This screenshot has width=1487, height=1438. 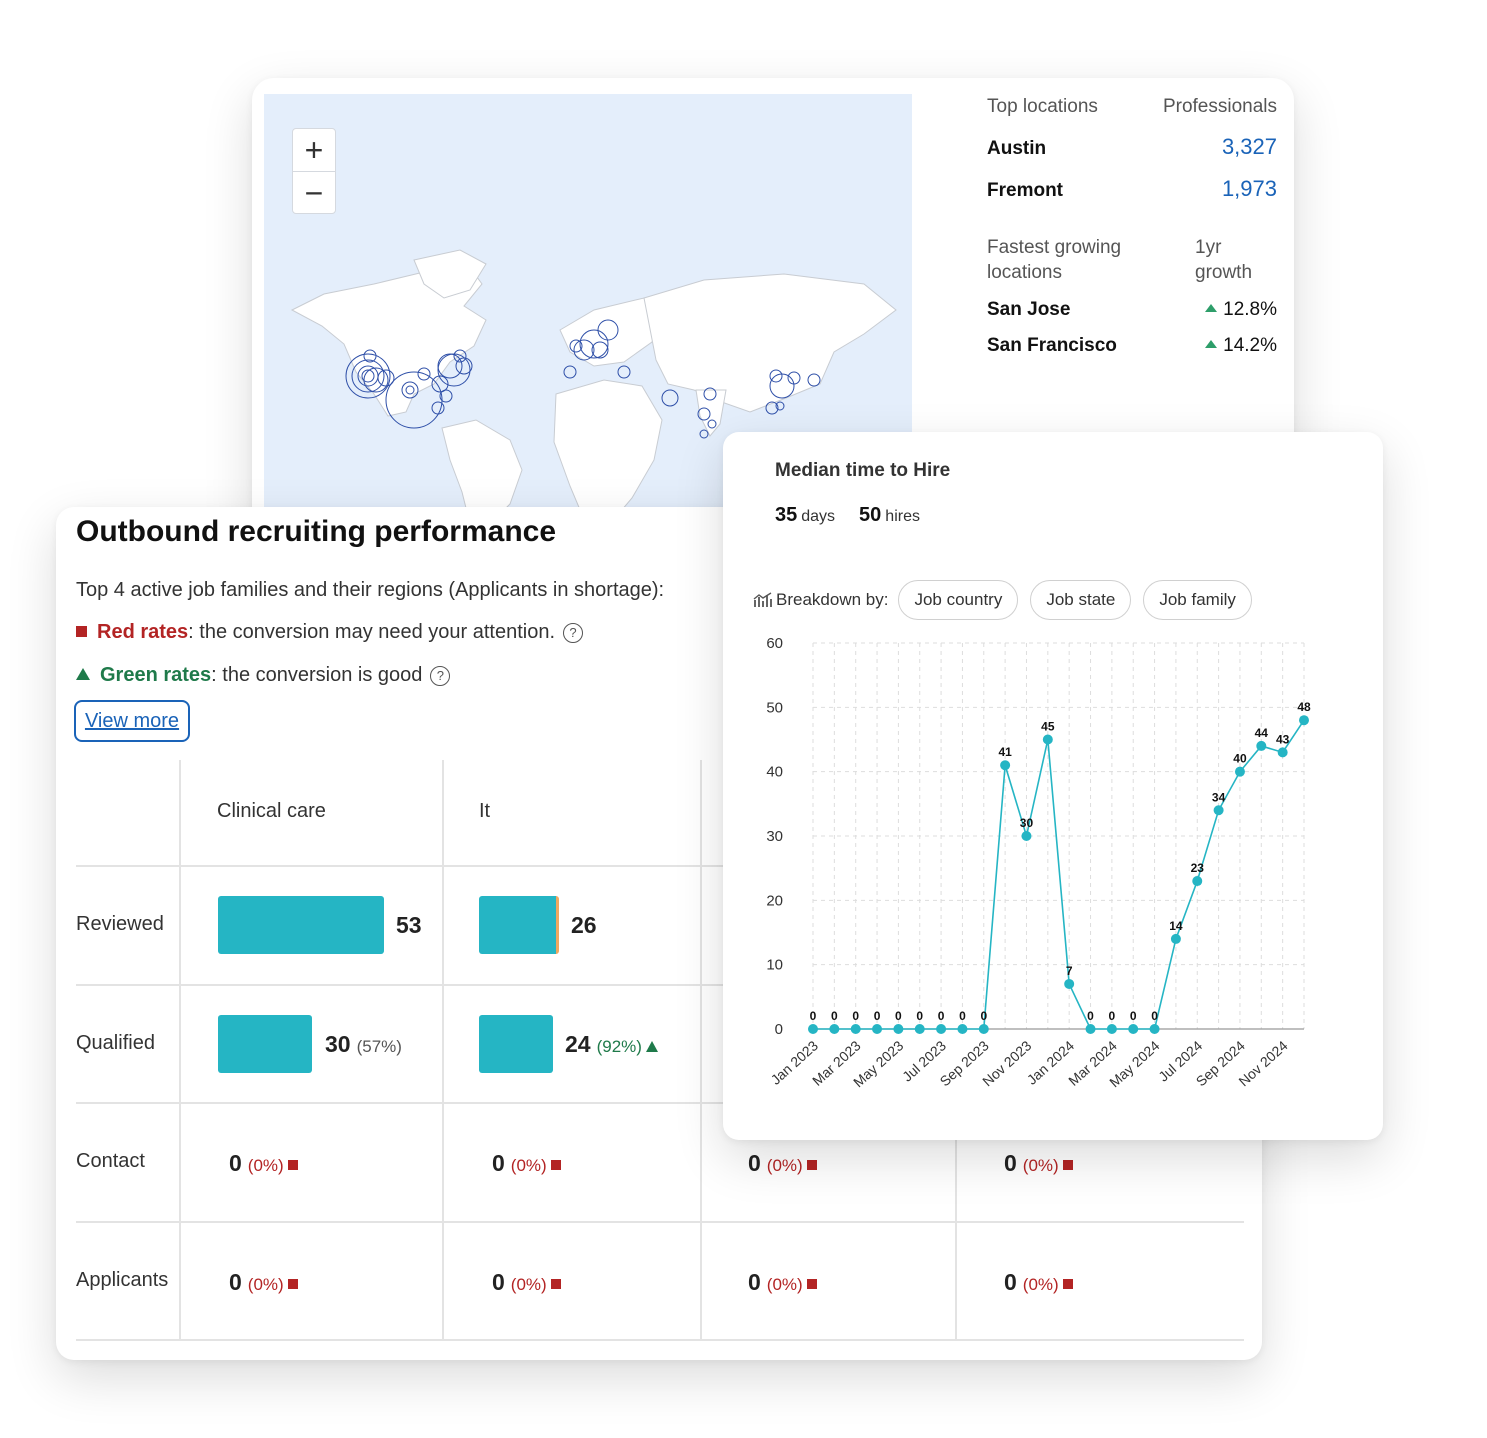 I want to click on column-header: It, so click(x=485, y=811).